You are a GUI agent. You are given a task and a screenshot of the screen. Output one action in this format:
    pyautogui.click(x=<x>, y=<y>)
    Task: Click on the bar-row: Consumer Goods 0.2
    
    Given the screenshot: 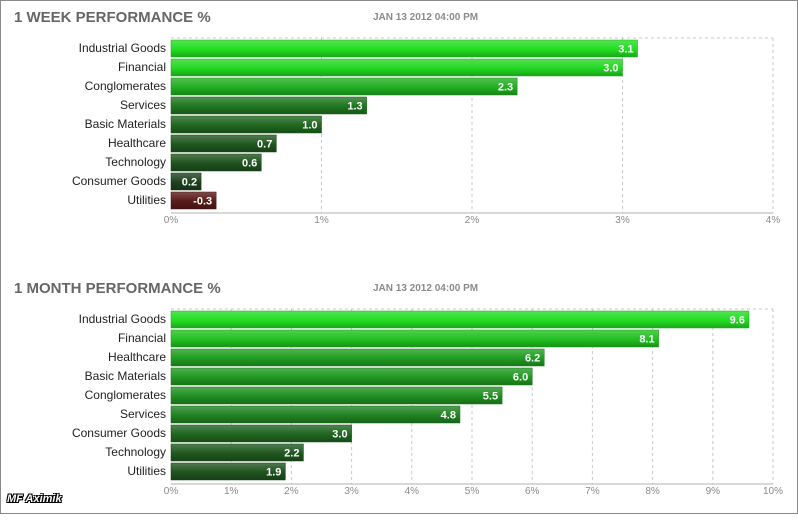 What is the action you would take?
    pyautogui.click(x=137, y=181)
    